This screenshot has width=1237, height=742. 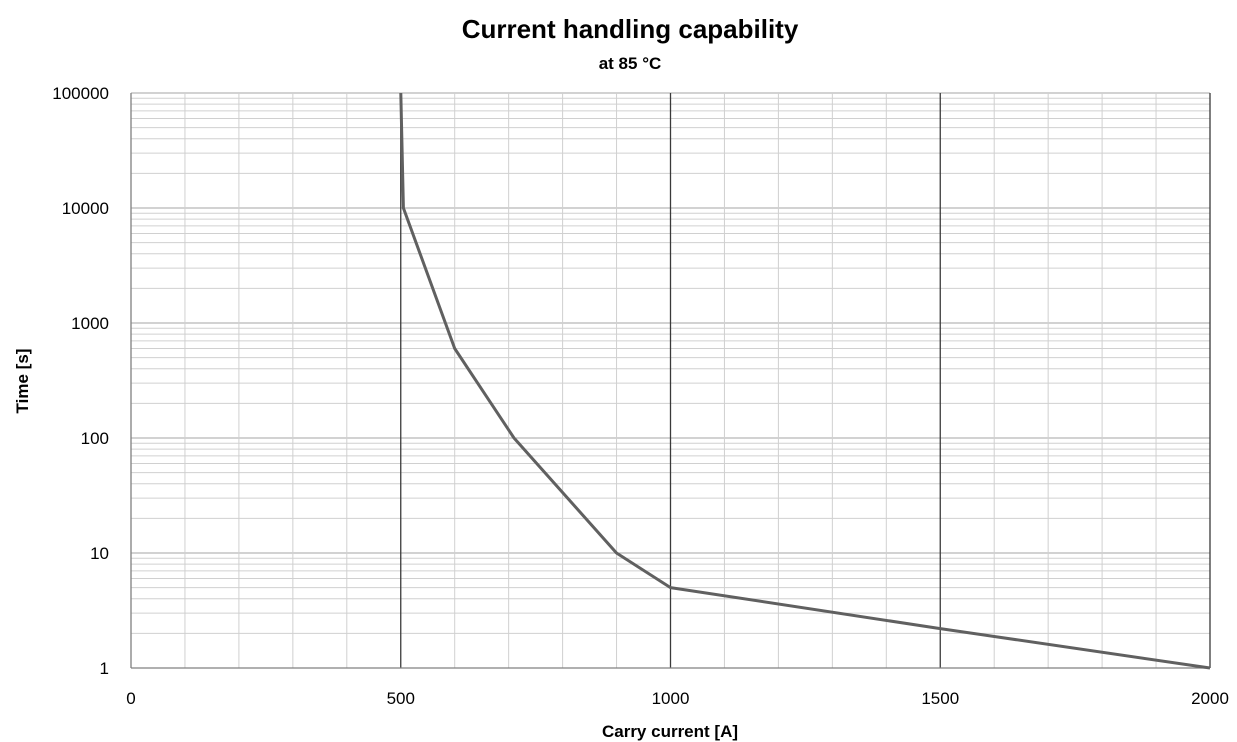 What do you see at coordinates (940, 698) in the screenshot?
I see `x-tick-label: 1500` at bounding box center [940, 698].